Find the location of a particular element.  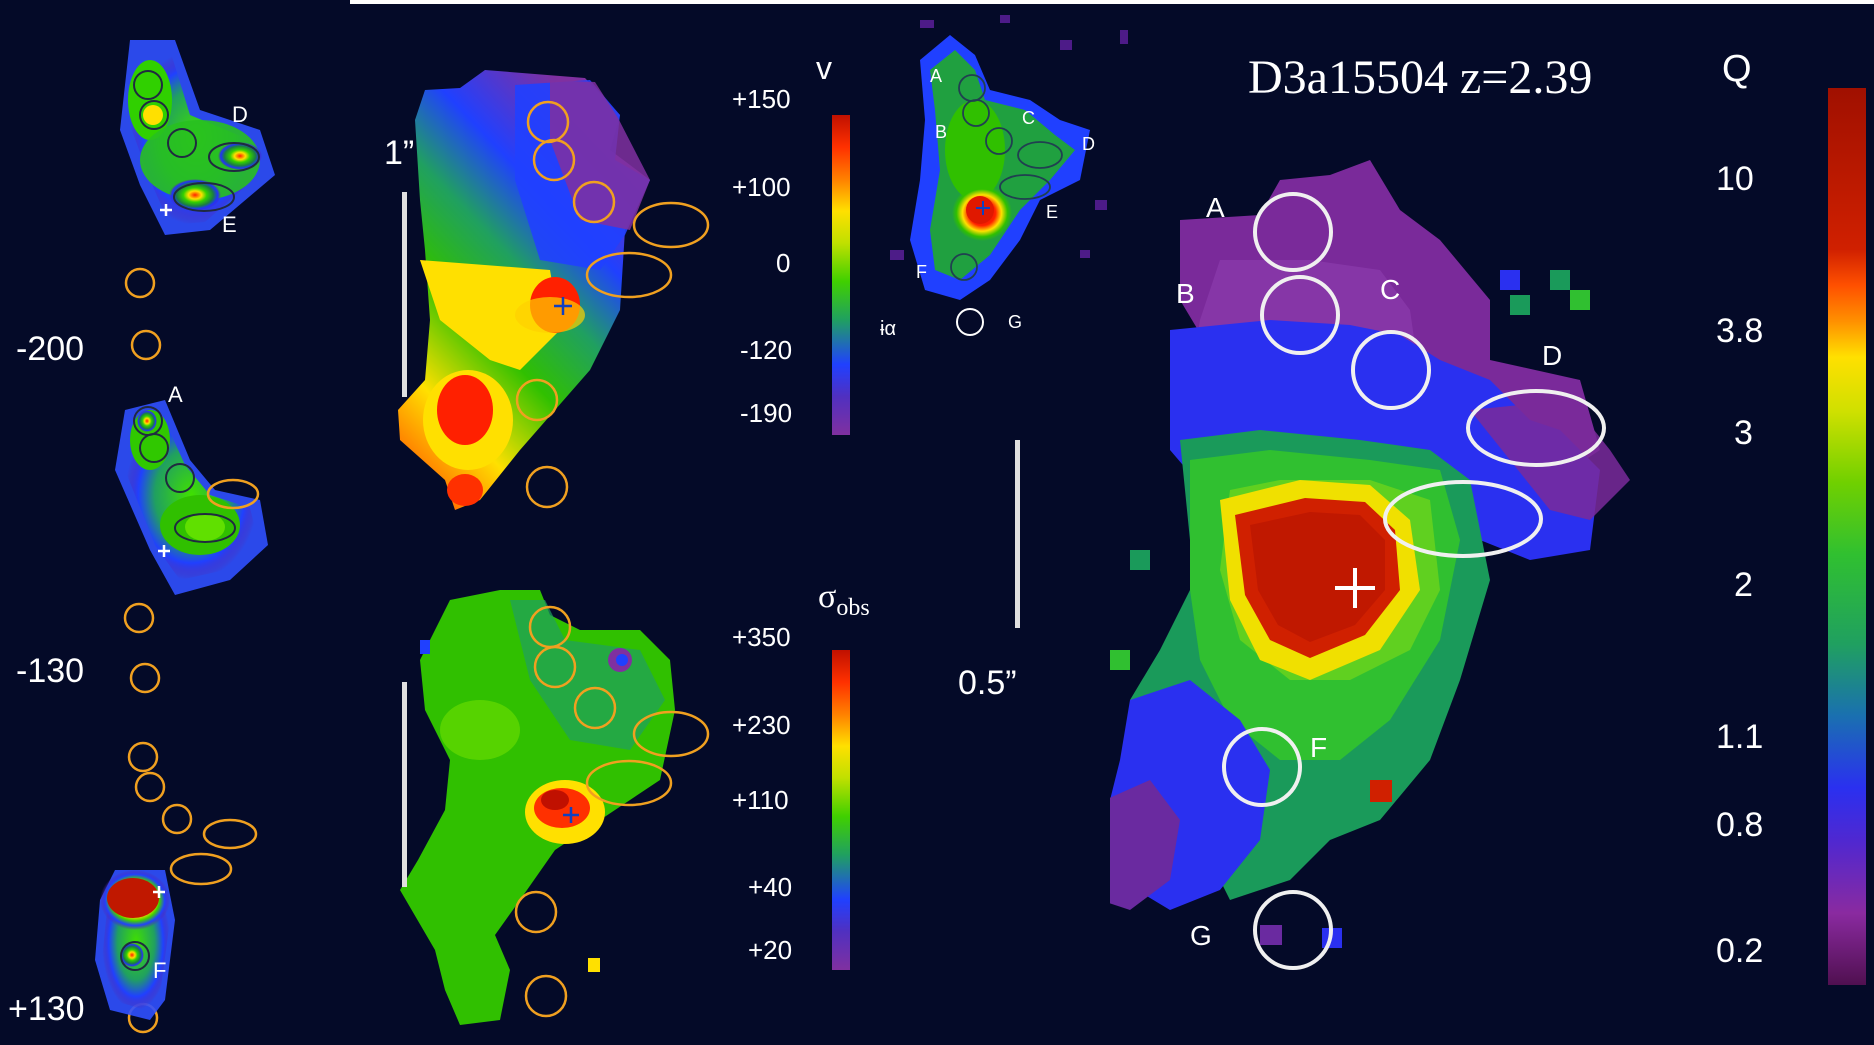

top-border-left is located at coordinates (615, 2).